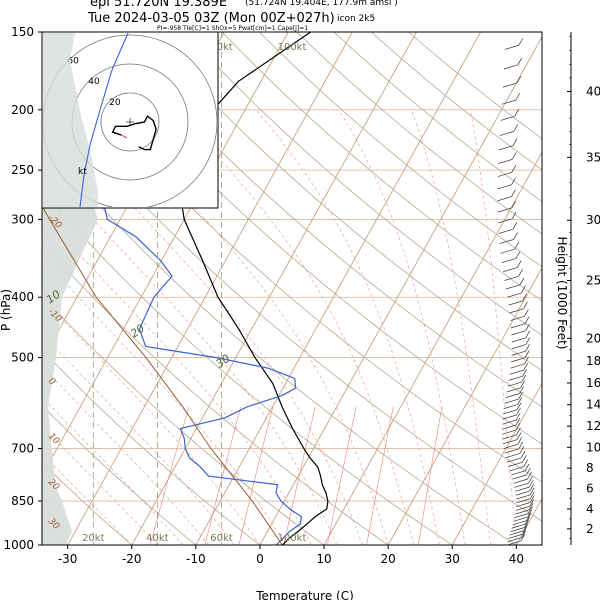  I want to click on header-line1: epi 51.720N 19.389E, so click(158, 5).